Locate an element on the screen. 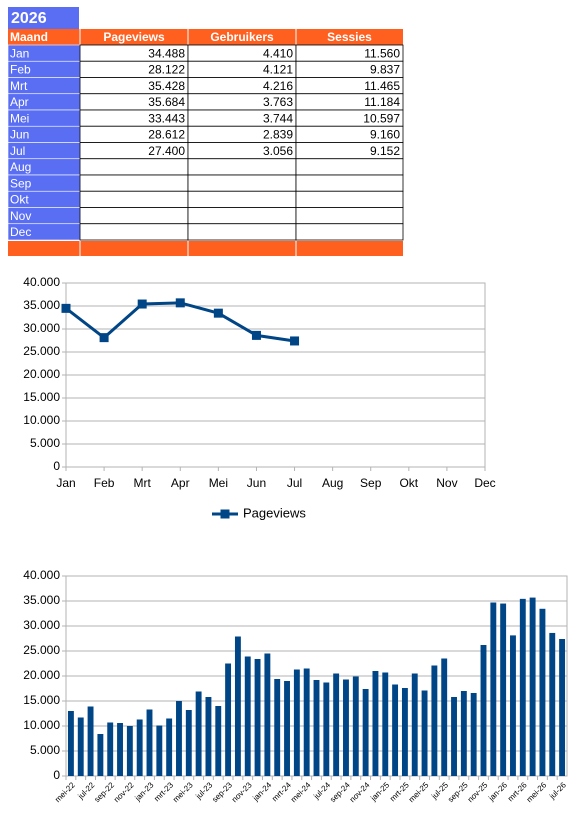  y-tick-label: 5.000 is located at coordinates (45, 443).